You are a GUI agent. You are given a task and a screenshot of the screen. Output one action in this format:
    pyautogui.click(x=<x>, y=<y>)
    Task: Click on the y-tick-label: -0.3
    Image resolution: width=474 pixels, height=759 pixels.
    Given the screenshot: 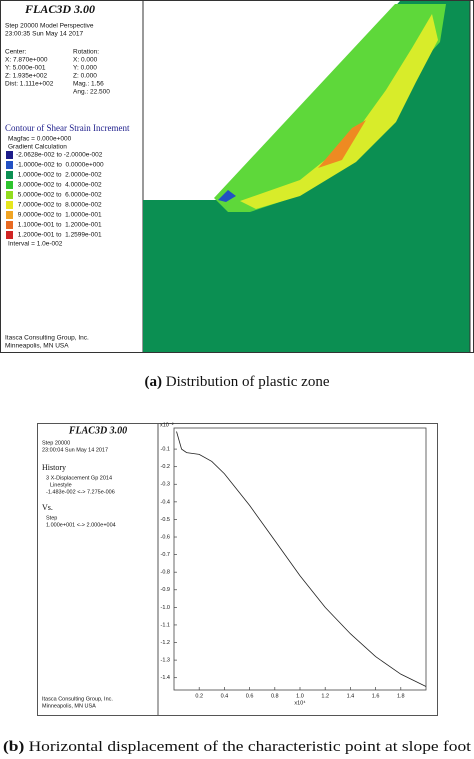 What is the action you would take?
    pyautogui.click(x=165, y=485)
    